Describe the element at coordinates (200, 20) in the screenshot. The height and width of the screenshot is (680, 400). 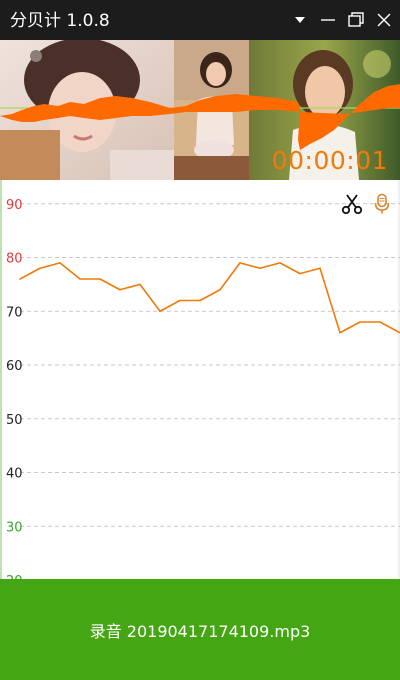
I see `title-bar: 分贝计 1.0.8` at that location.